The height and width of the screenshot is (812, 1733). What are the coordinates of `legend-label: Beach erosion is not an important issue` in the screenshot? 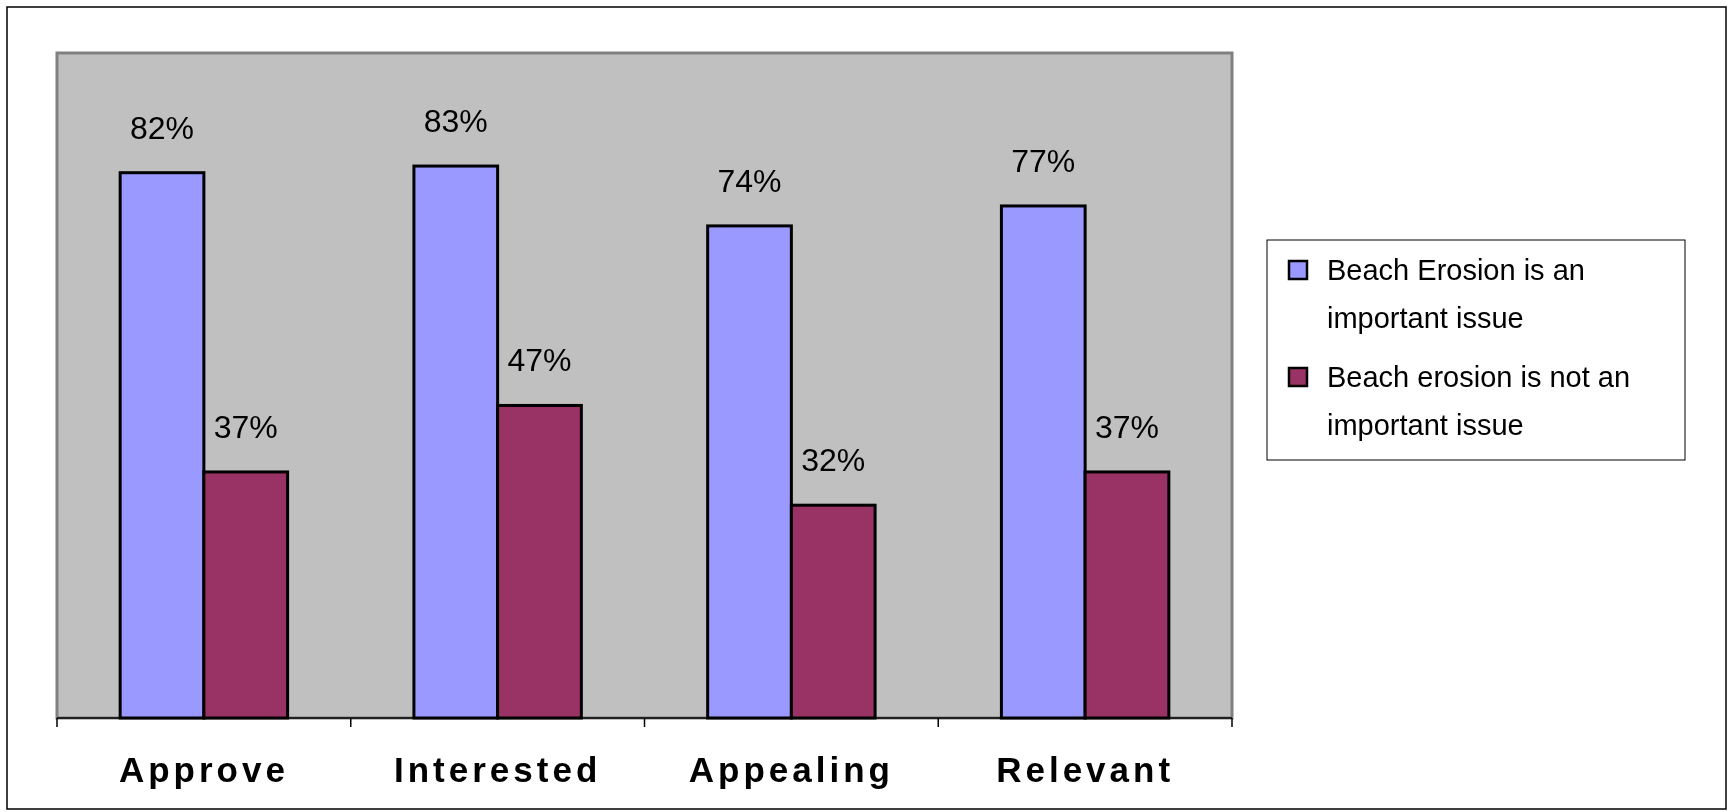 It's located at (1479, 401).